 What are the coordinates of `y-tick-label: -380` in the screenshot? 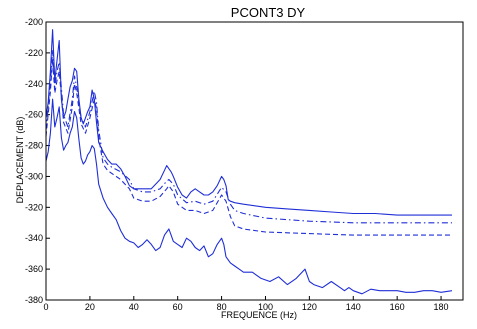 It's located at (34, 300).